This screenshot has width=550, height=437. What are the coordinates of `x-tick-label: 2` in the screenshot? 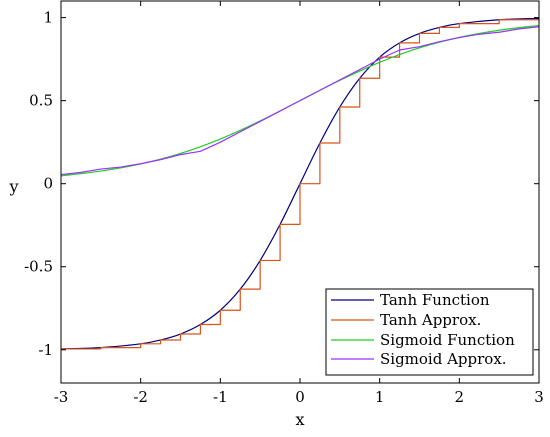 It's located at (460, 397).